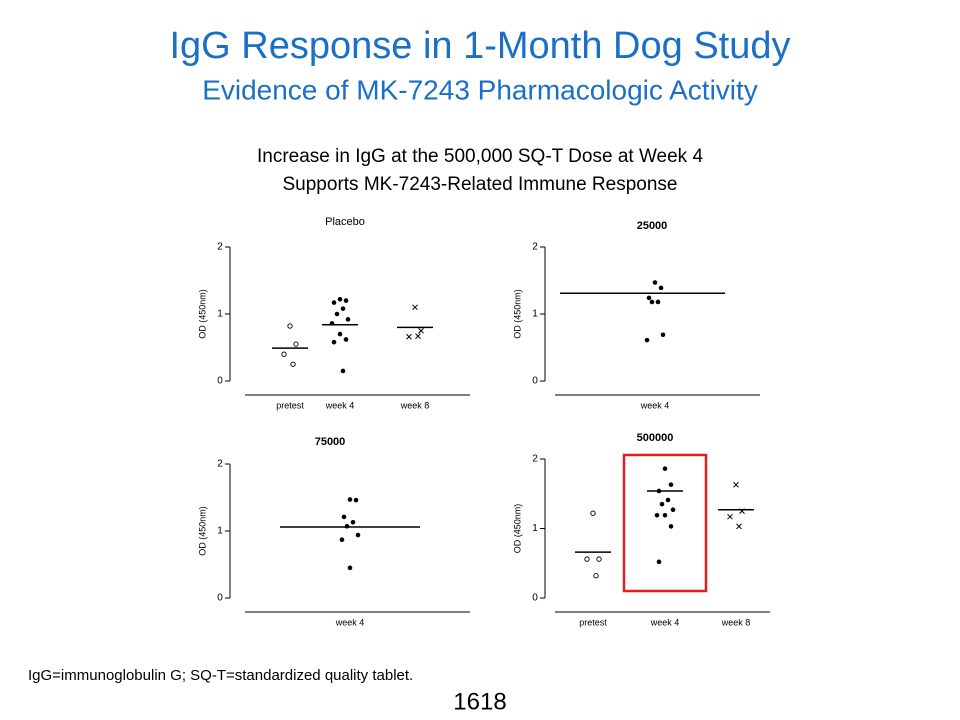  Describe the element at coordinates (480, 184) in the screenshot. I see `heading-line: Supports MK-7243-Related Immune Response` at that location.